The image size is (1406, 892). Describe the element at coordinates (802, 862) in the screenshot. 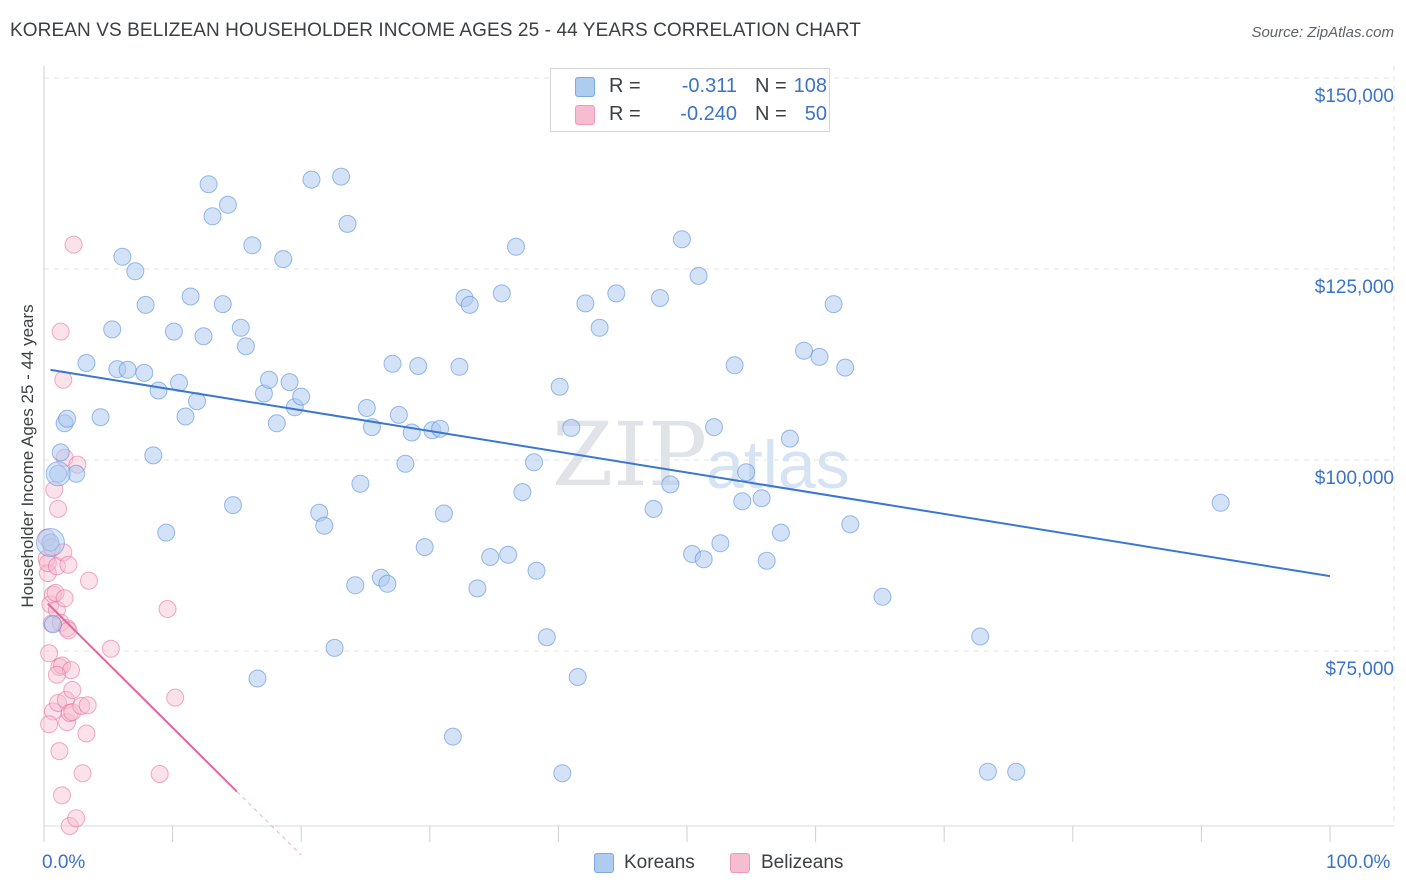

I see `legend-belizeans-label: Belizeans` at that location.